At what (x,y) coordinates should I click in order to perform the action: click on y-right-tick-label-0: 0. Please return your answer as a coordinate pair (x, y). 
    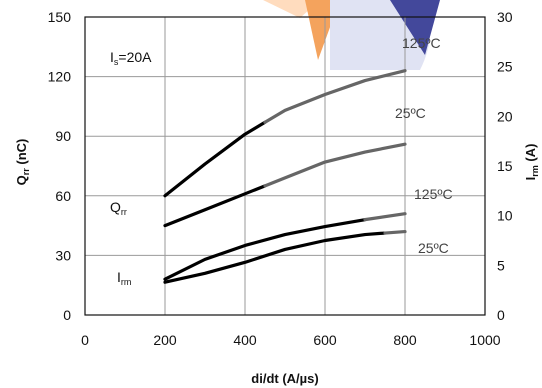
    Looking at the image, I should click on (501, 315).